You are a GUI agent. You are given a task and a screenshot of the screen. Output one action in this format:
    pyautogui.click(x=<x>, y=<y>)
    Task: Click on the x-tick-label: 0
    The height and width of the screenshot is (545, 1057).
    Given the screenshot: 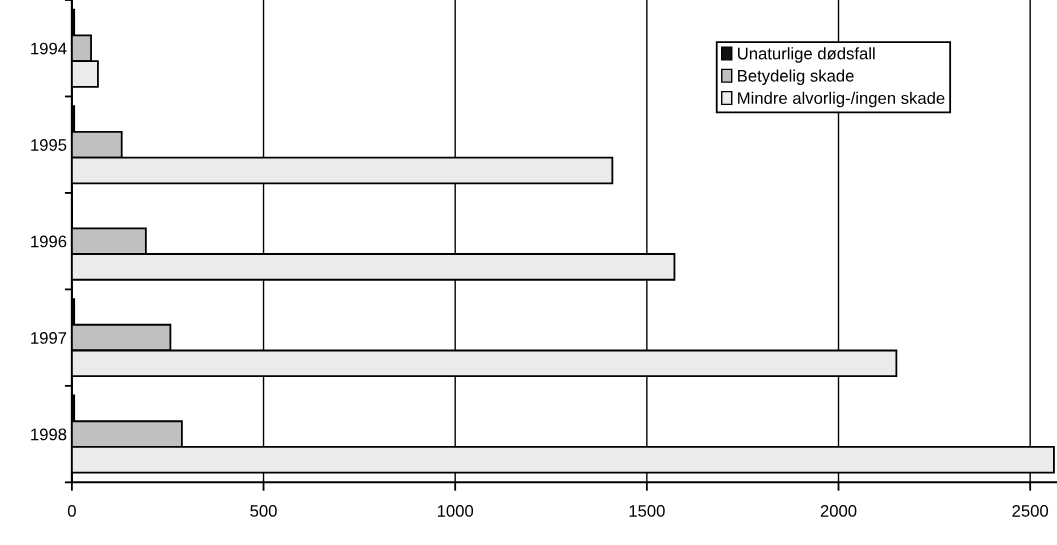 What is the action you would take?
    pyautogui.click(x=71, y=510)
    